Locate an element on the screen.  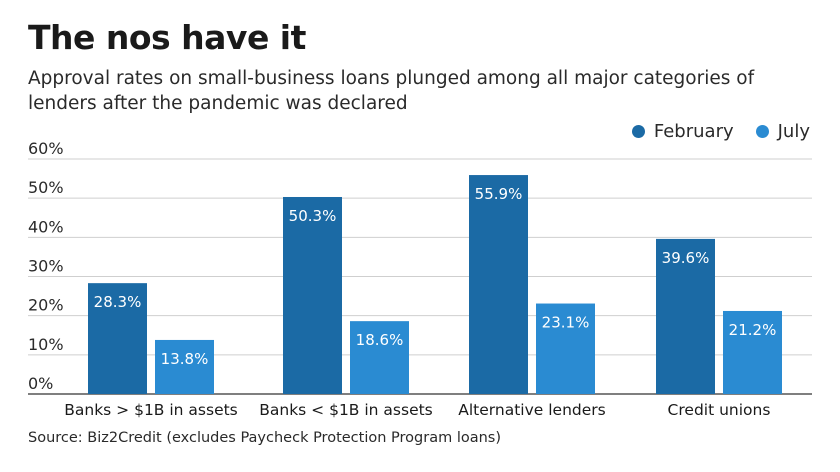
y-tick-label: 50% is located at coordinates (46, 187).